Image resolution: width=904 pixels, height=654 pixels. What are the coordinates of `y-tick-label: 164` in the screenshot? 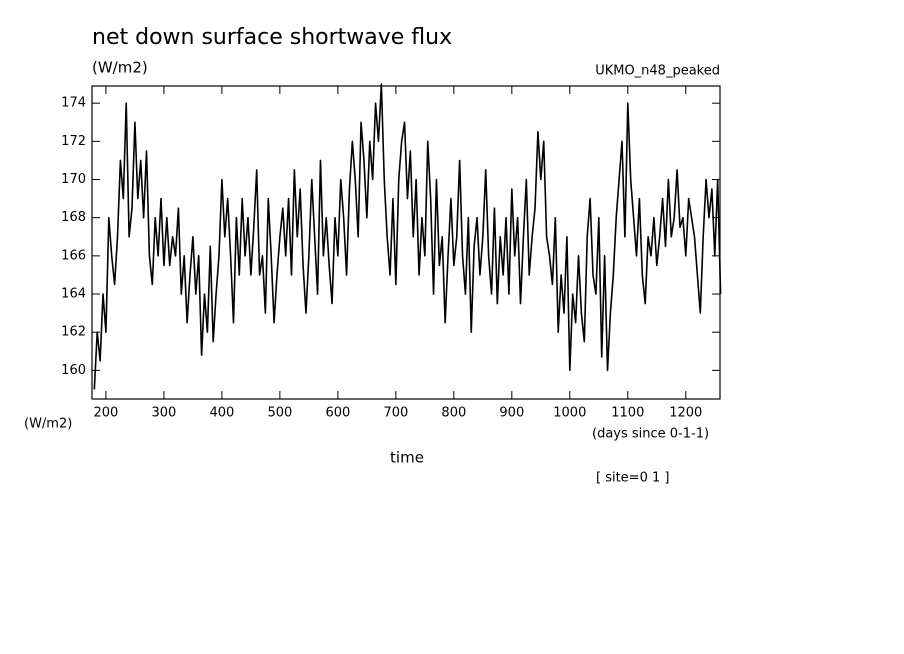 It's located at (73, 294).